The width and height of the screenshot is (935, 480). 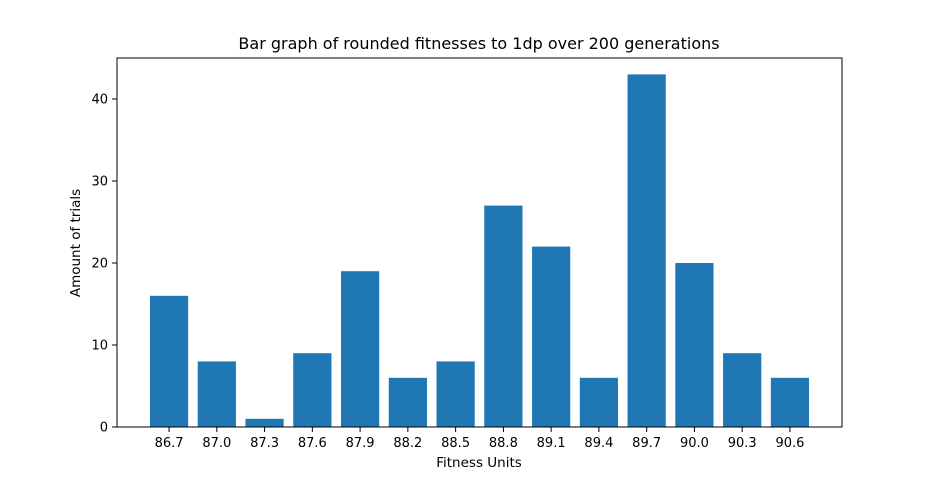 I want to click on x-tick-label: 90.0, so click(x=694, y=443).